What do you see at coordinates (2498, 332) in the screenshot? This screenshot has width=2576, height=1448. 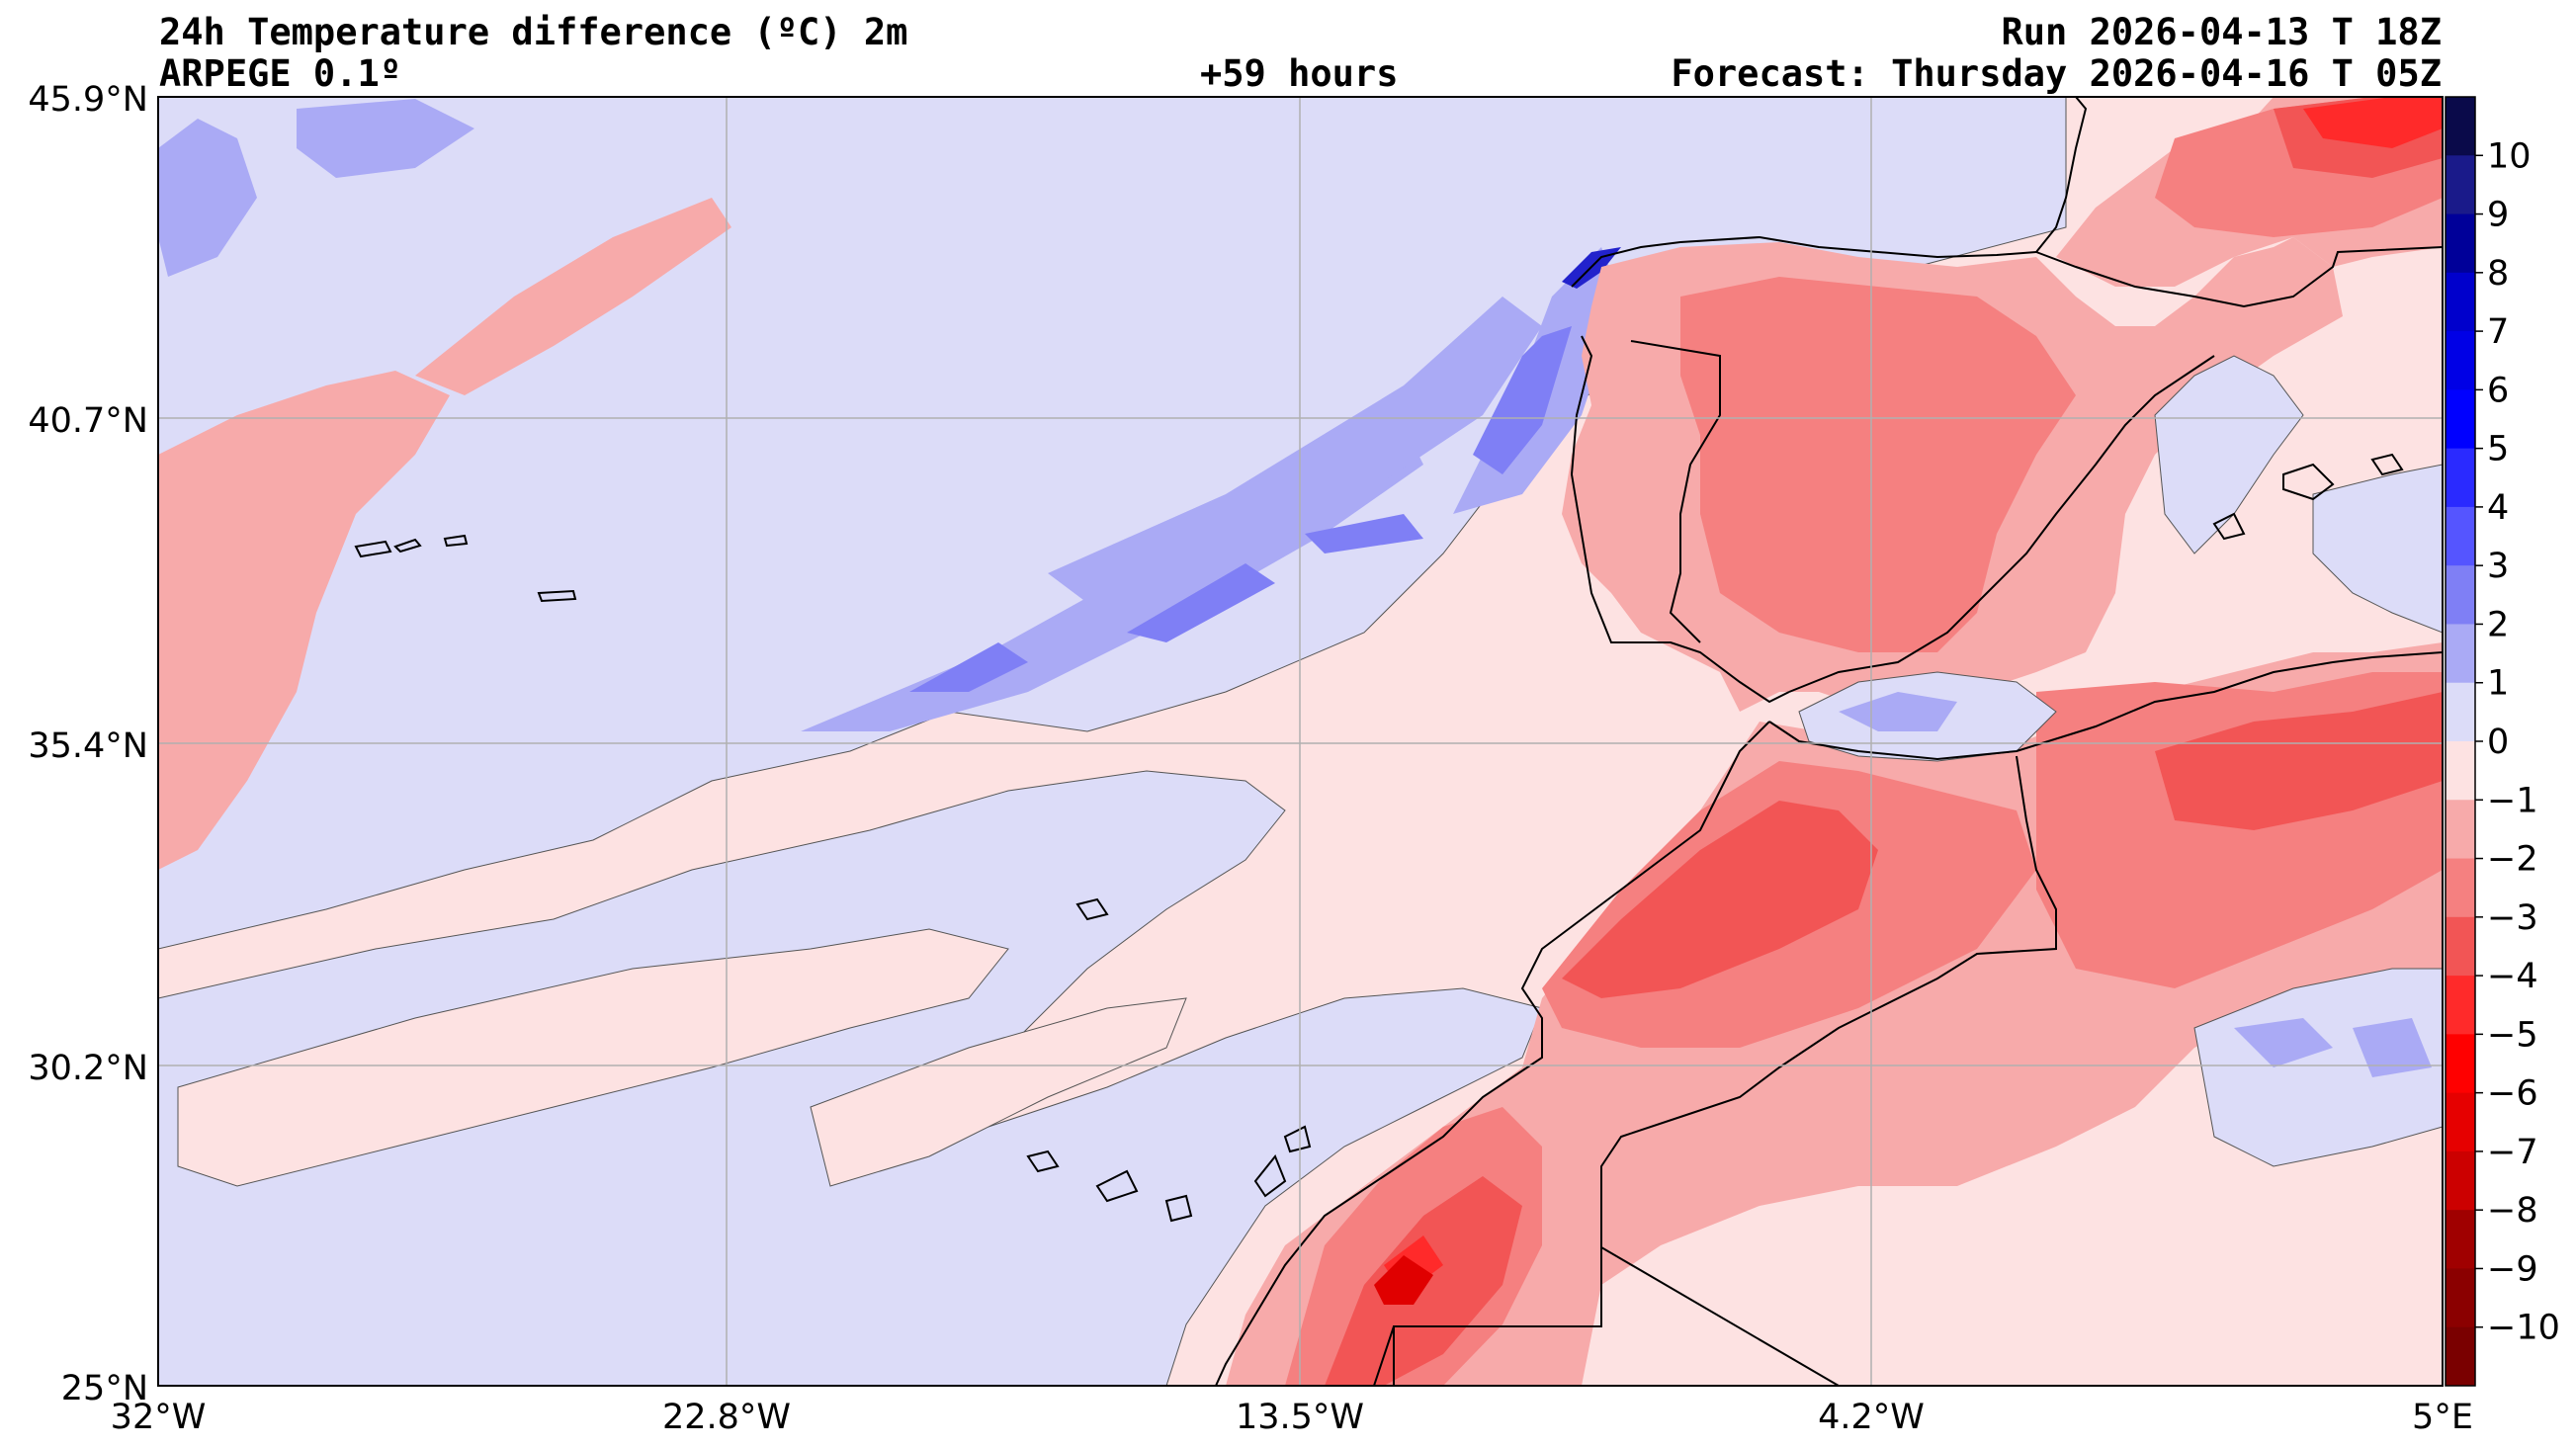 I see `colorbar-label: 7` at bounding box center [2498, 332].